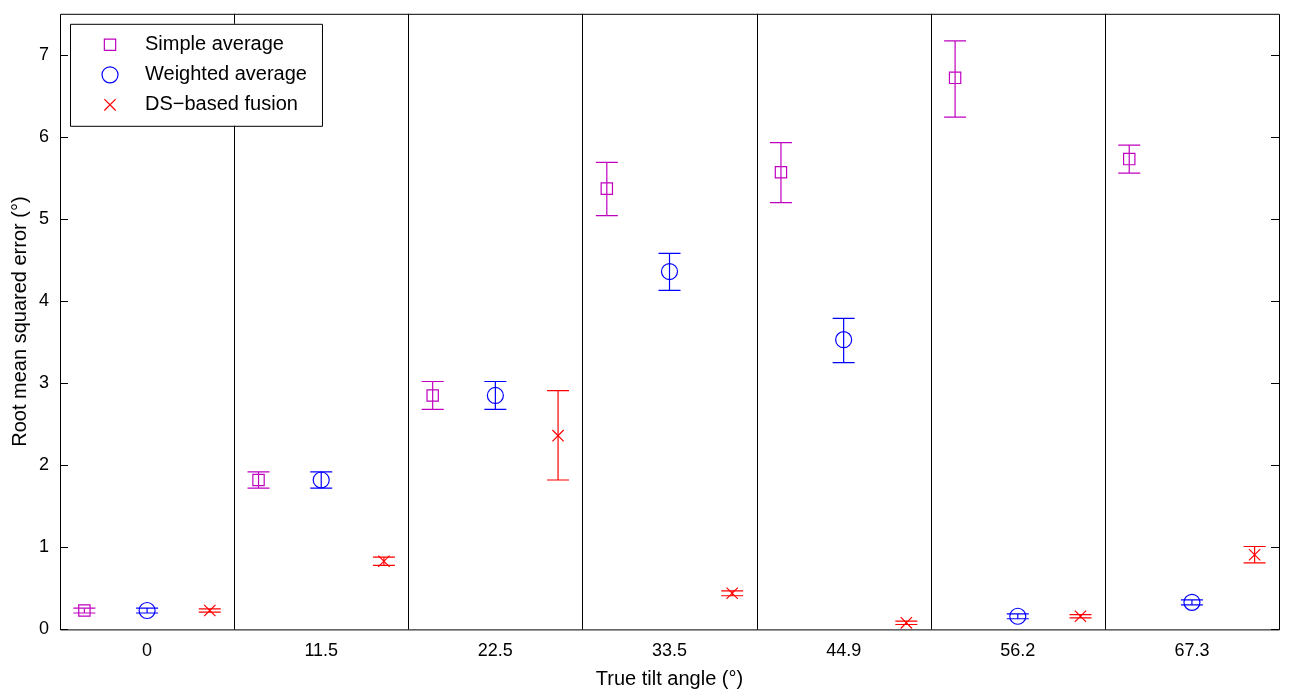  Describe the element at coordinates (669, 650) in the screenshot. I see `x-tick-label: 33.5` at that location.